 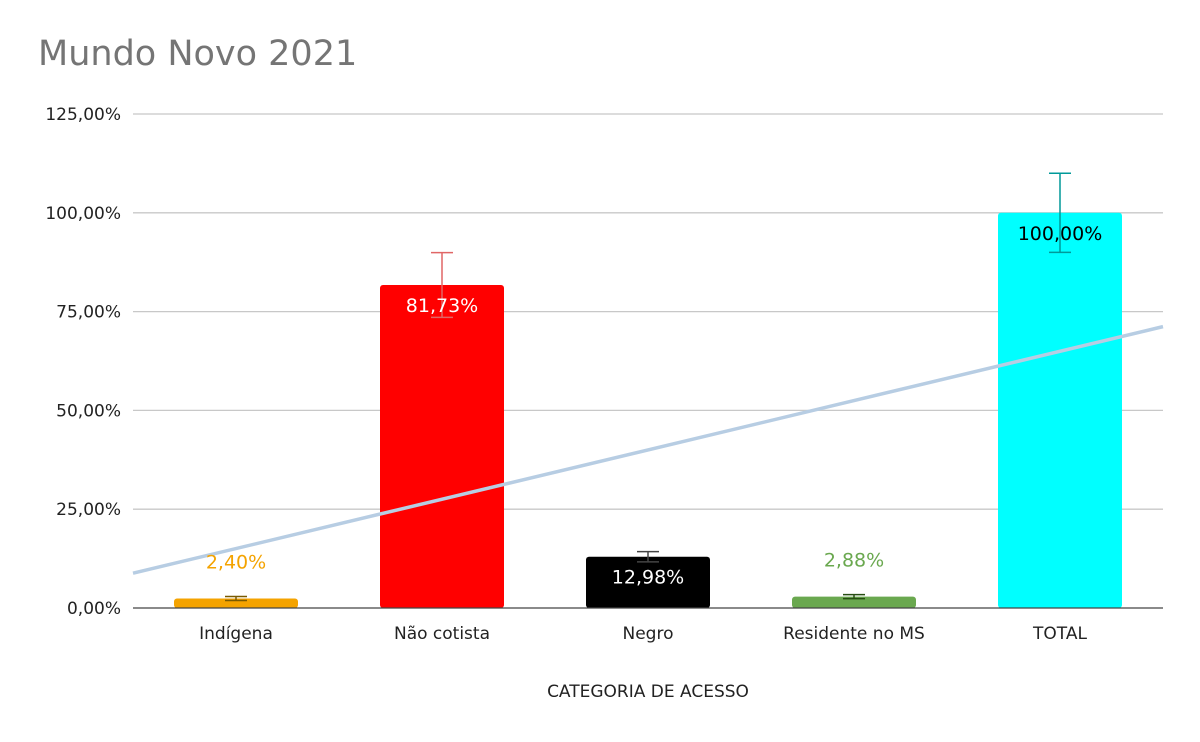 What do you see at coordinates (236, 634) in the screenshot?
I see `x-tick-label: Indígena` at bounding box center [236, 634].